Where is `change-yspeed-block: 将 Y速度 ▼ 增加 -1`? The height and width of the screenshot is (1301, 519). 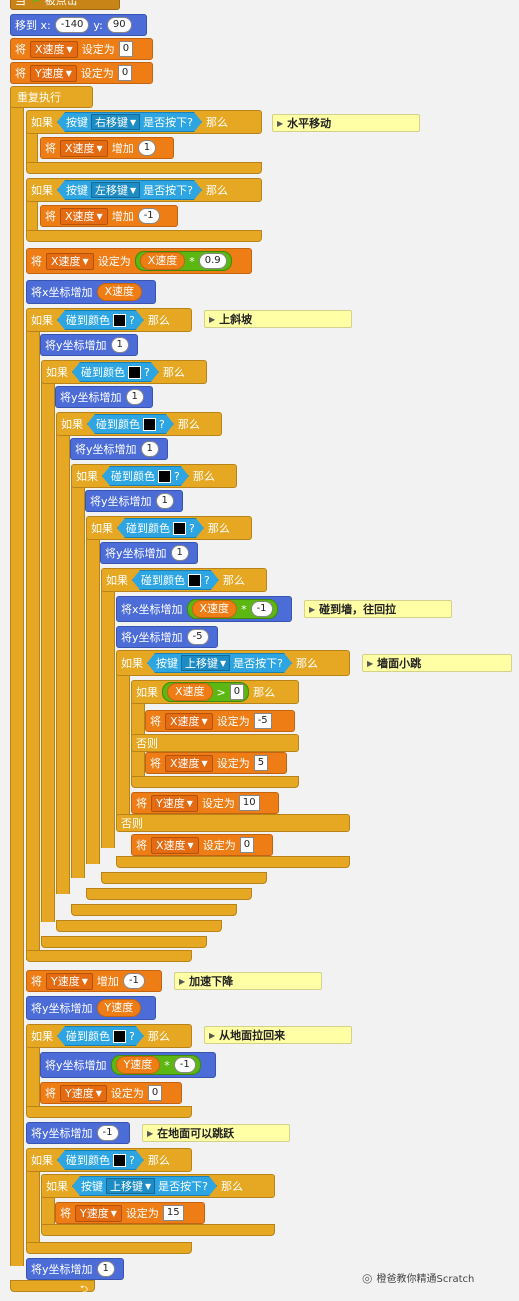 change-yspeed-block: 将 Y速度 ▼ 增加 -1 is located at coordinates (94, 981).